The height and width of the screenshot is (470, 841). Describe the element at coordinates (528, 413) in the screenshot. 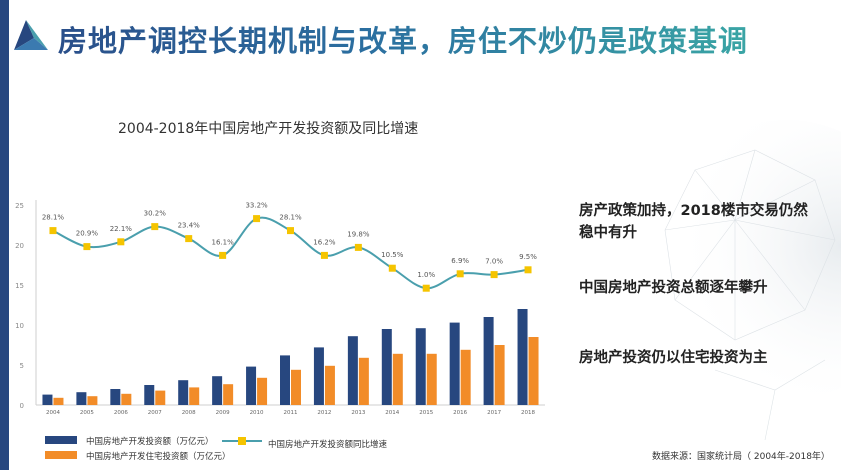

I see `x-tick-label: 2018` at that location.